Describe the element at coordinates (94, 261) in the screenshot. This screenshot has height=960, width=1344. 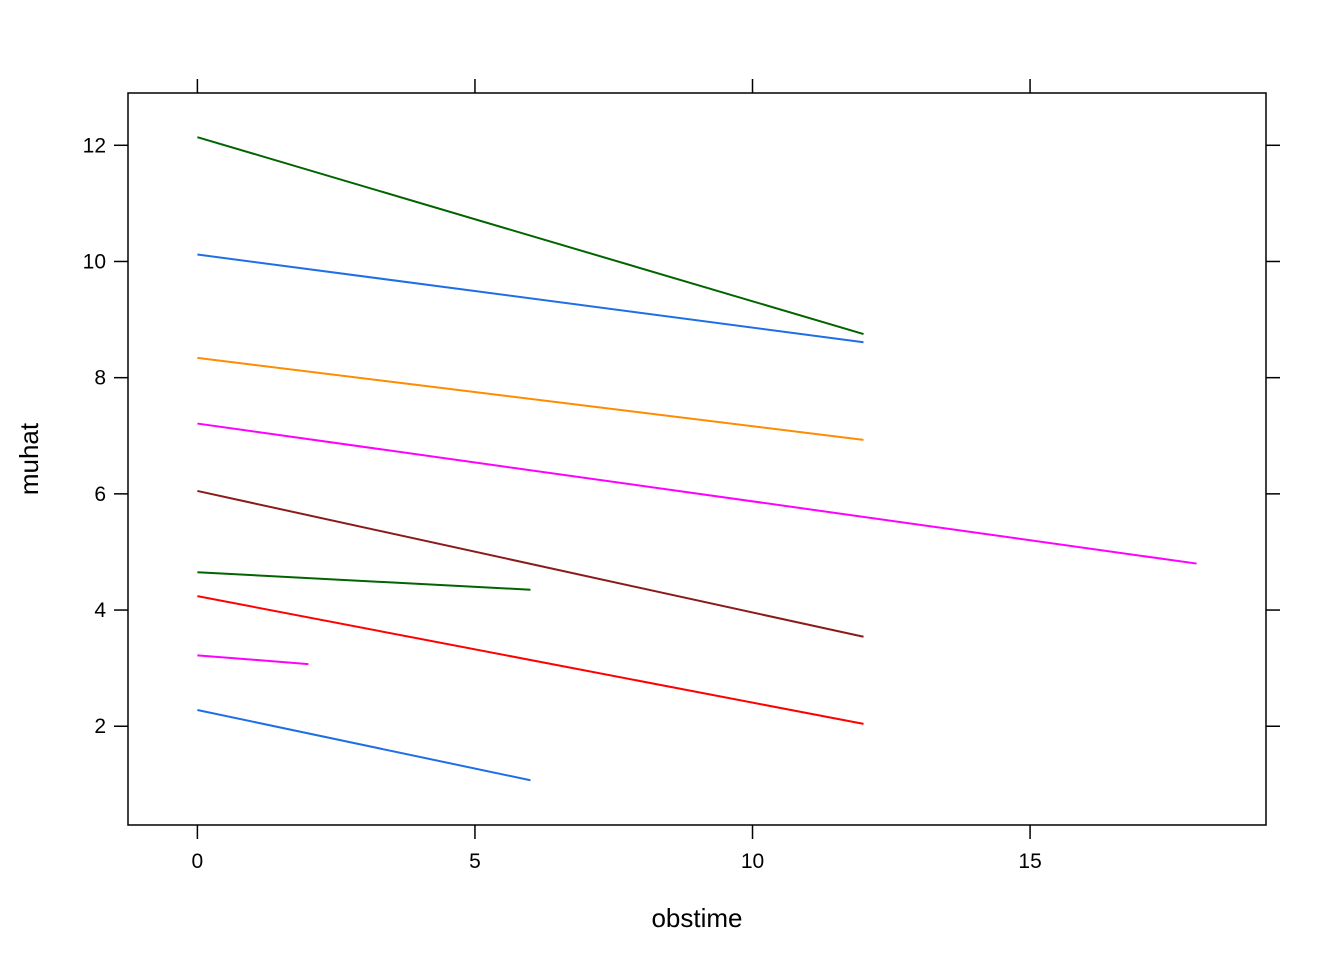
I see `y-tick-label: 10` at that location.